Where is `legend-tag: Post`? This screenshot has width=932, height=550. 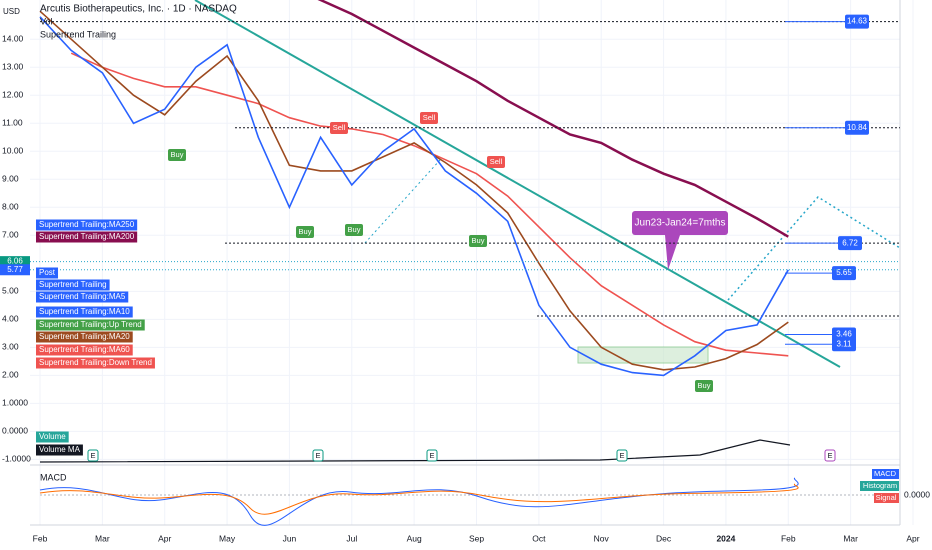 legend-tag: Post is located at coordinates (47, 272).